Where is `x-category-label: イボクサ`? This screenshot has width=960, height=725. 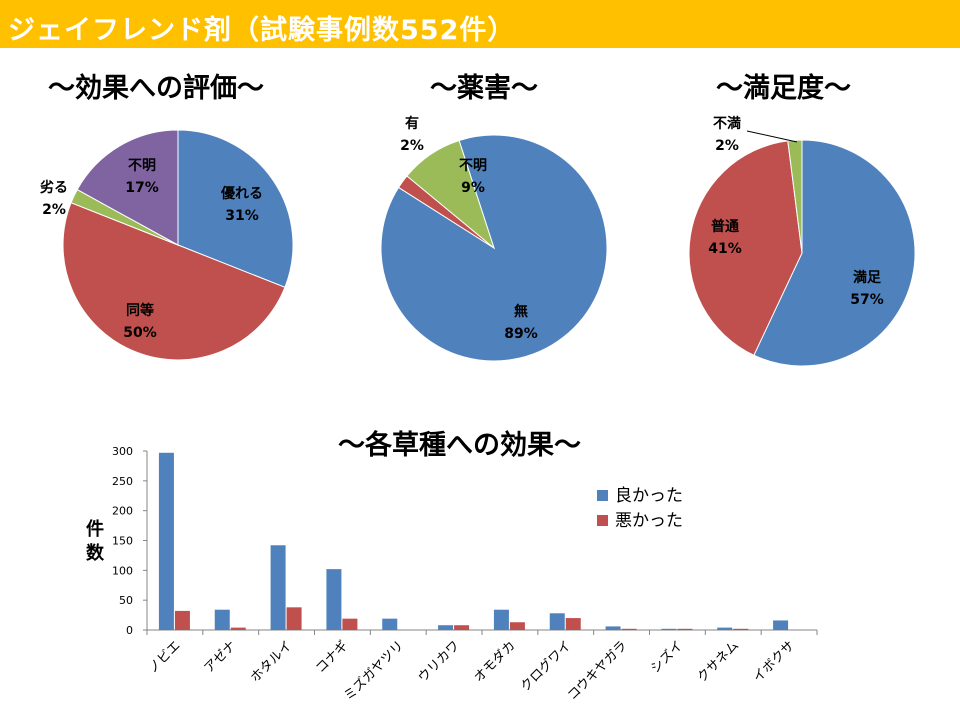 x-category-label: イボクサ is located at coordinates (774, 661).